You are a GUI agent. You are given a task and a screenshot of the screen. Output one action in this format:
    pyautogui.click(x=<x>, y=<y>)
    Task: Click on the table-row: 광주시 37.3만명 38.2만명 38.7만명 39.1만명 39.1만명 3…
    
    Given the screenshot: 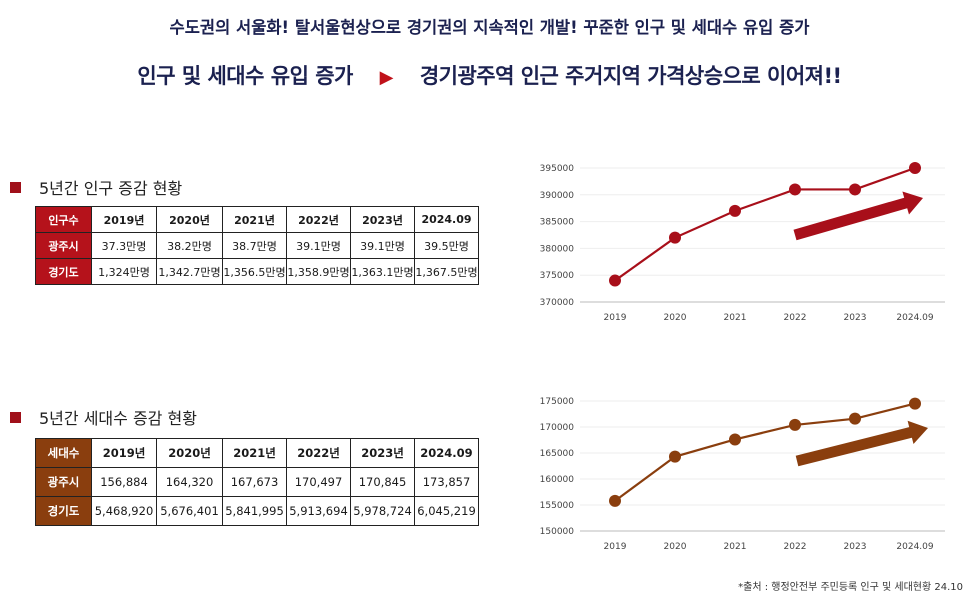 What is the action you would take?
    pyautogui.click(x=257, y=245)
    